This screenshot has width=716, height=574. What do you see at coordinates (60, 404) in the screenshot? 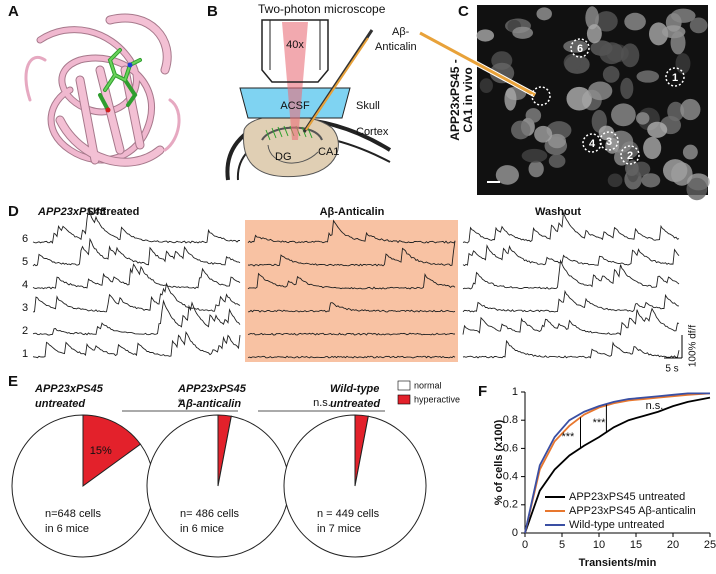
I see `pie-title: untreated` at bounding box center [60, 404].